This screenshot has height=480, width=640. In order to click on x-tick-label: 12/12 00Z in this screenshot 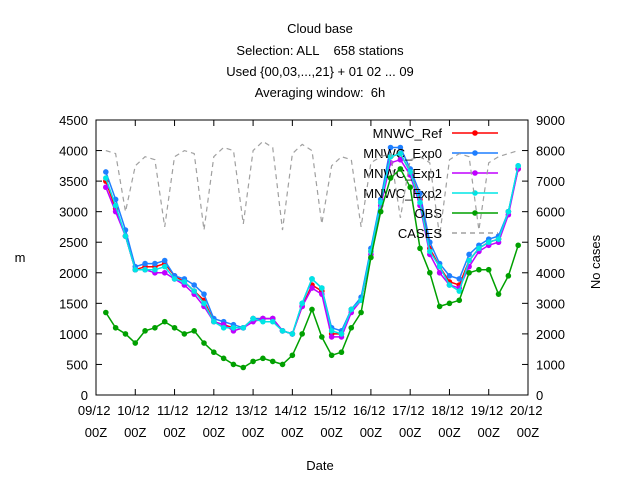, I will do `click(214, 421)`.